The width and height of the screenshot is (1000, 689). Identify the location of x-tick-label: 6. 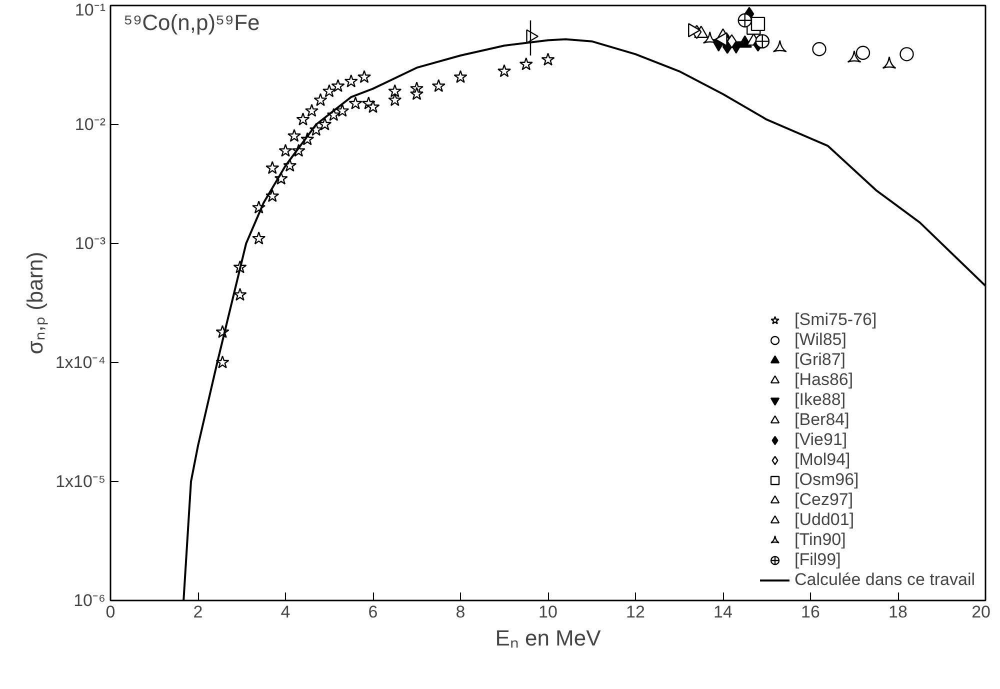
(373, 612).